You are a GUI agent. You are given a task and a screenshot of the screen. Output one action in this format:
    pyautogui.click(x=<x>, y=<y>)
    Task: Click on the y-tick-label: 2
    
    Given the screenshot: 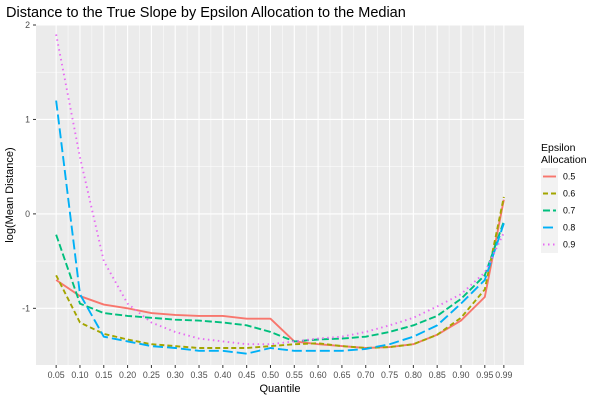 What is the action you would take?
    pyautogui.click(x=27, y=25)
    